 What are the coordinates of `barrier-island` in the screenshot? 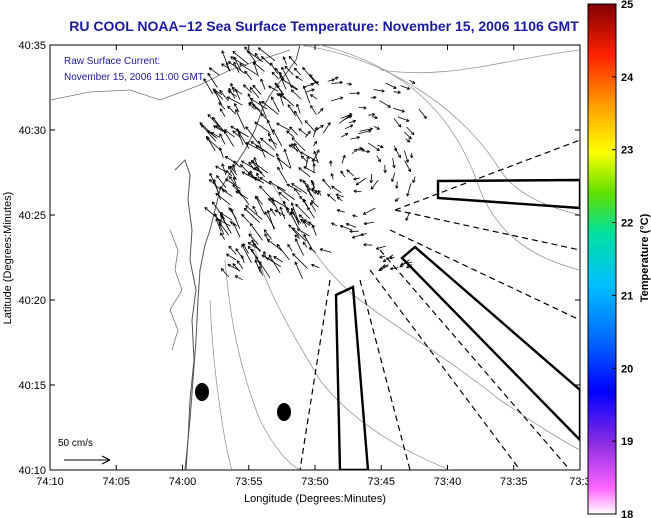 It's located at (185, 314).